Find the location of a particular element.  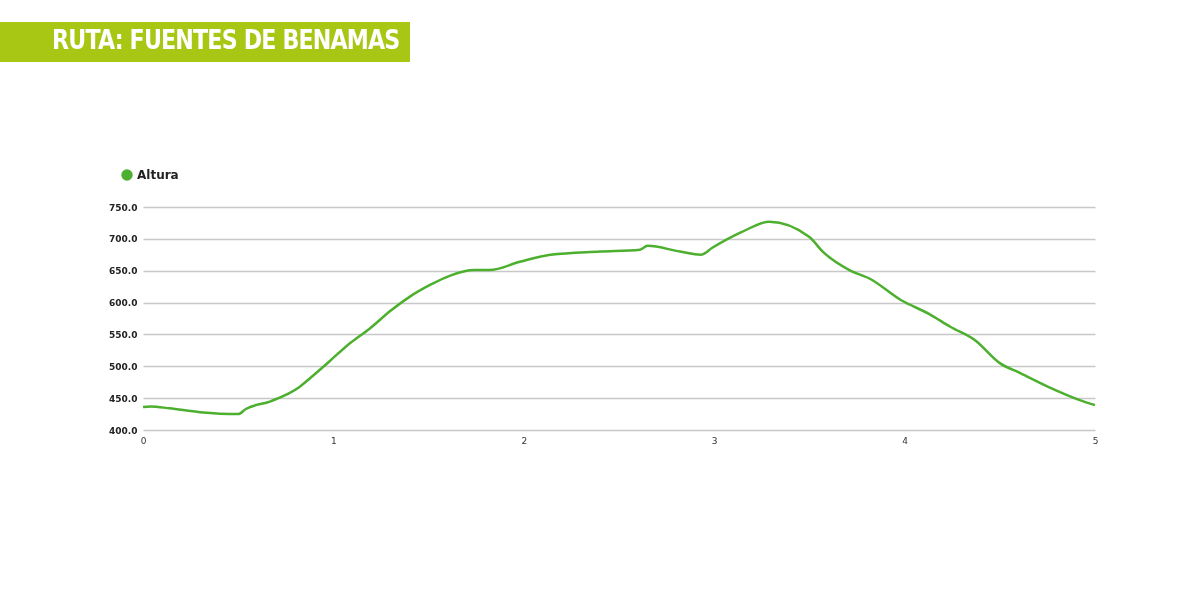

y-tick-label: 600.0 is located at coordinates (123, 303).